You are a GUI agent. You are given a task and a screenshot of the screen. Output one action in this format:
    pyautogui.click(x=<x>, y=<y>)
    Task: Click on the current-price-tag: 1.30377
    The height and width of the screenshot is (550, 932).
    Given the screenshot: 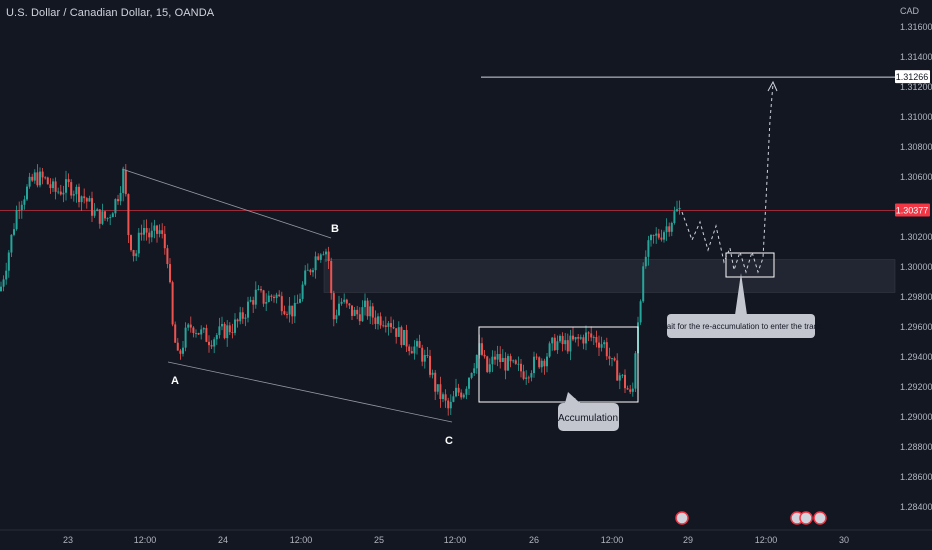 What is the action you would take?
    pyautogui.click(x=912, y=210)
    